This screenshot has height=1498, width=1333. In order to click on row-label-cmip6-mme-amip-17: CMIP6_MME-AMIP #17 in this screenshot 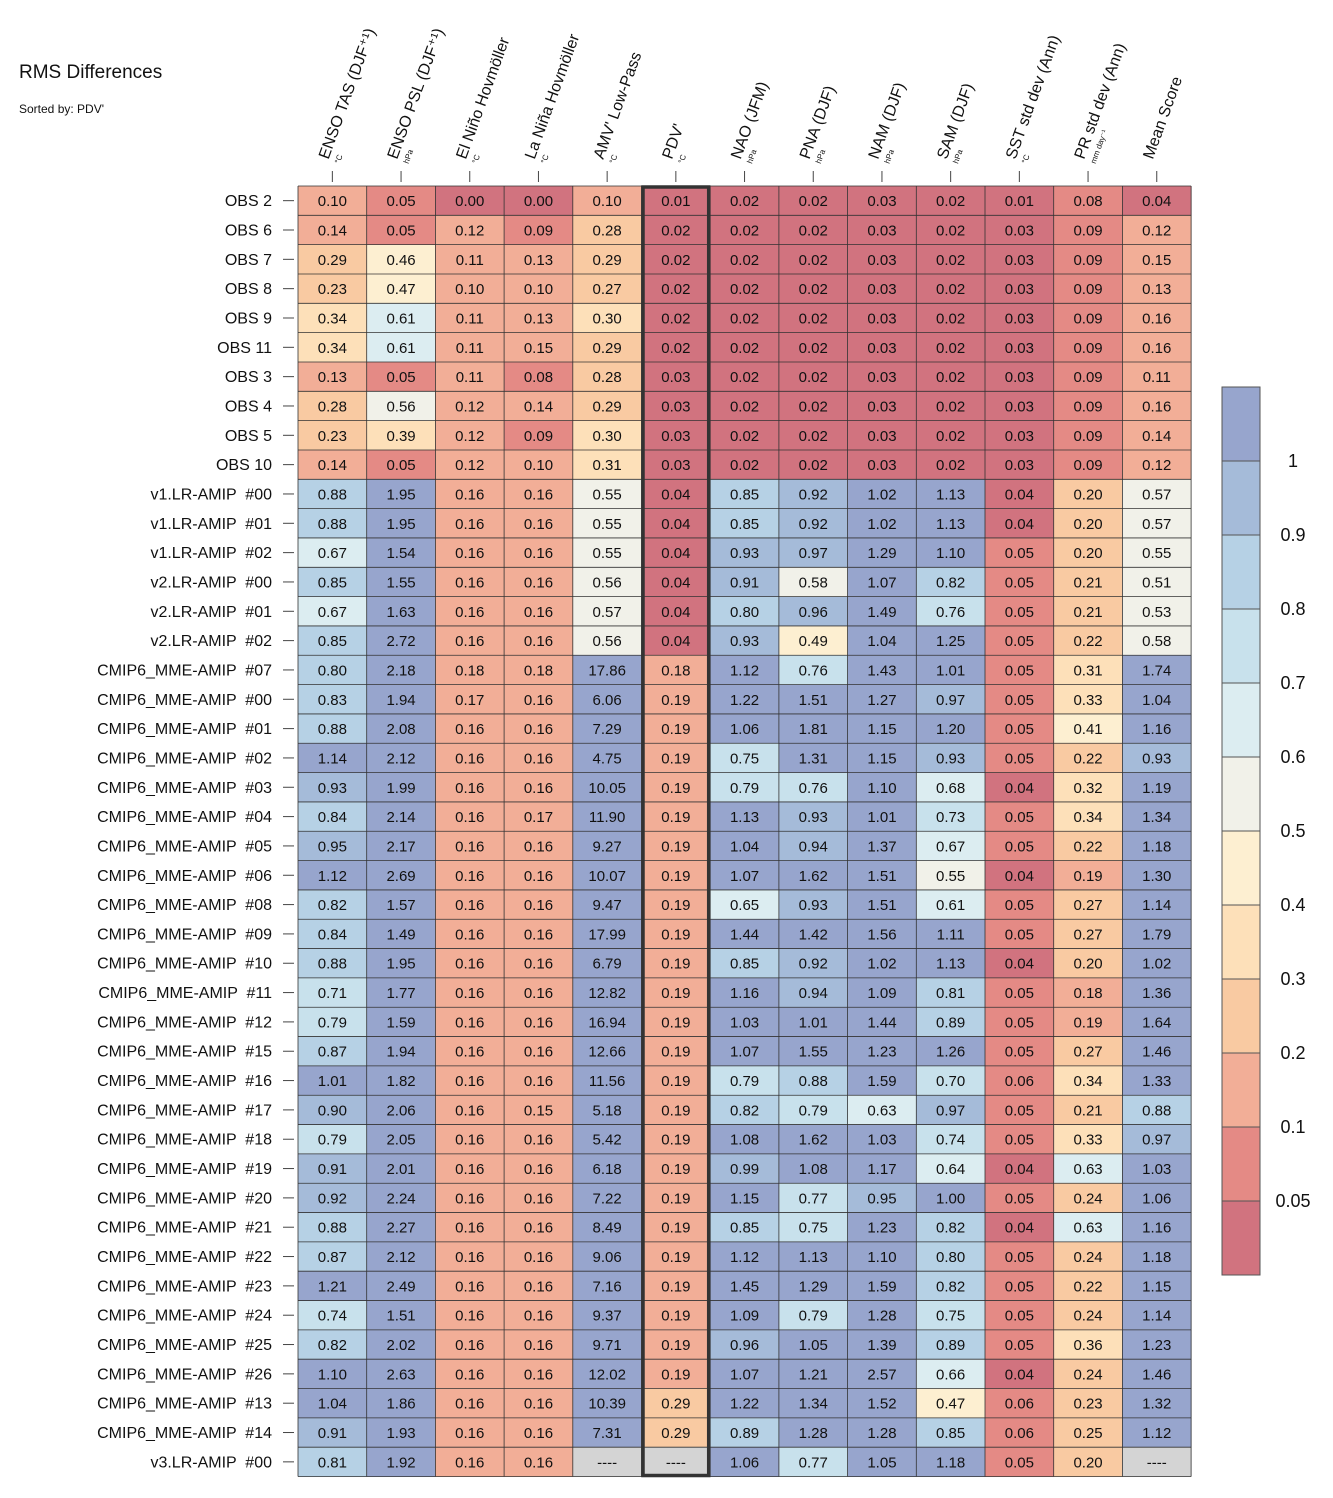, I will do `click(184, 1110)`.